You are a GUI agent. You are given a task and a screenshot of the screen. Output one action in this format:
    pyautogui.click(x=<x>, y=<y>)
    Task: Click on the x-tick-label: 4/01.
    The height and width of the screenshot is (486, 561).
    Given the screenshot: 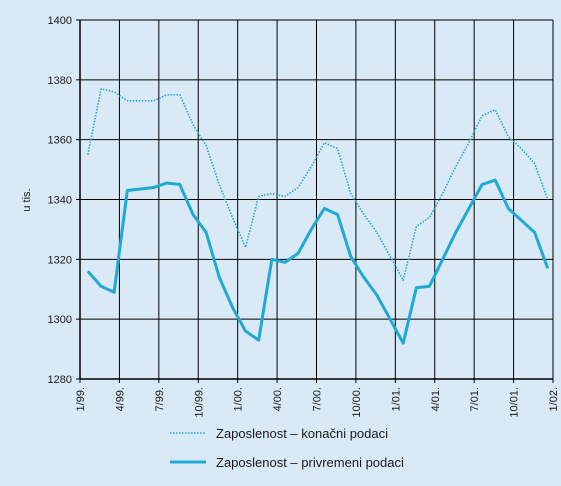 What is the action you would take?
    pyautogui.click(x=436, y=399)
    